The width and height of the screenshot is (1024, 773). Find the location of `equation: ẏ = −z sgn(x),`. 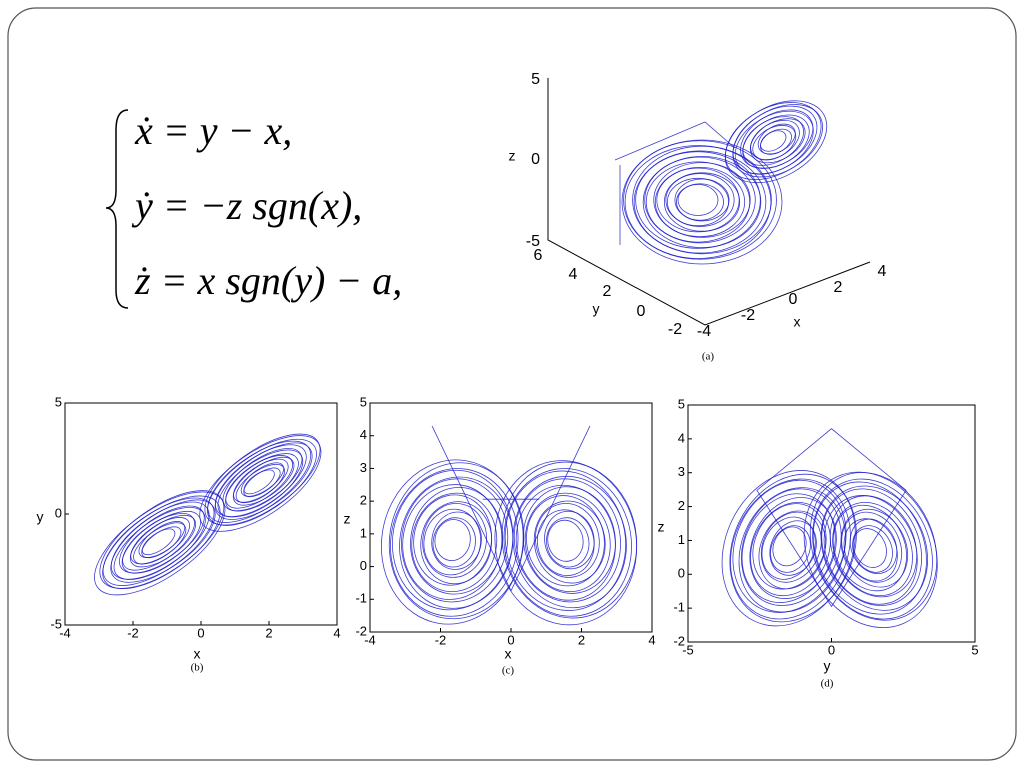

equation: ẏ = −z sgn(x), is located at coordinates (246, 205).